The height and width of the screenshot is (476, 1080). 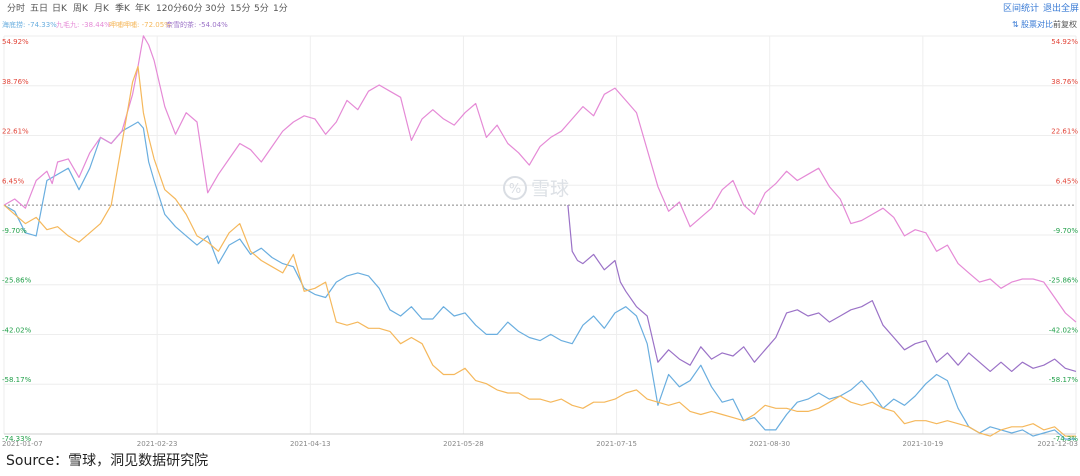 What do you see at coordinates (1064, 331) in the screenshot?
I see `y-tick-label-right: -42.02%` at bounding box center [1064, 331].